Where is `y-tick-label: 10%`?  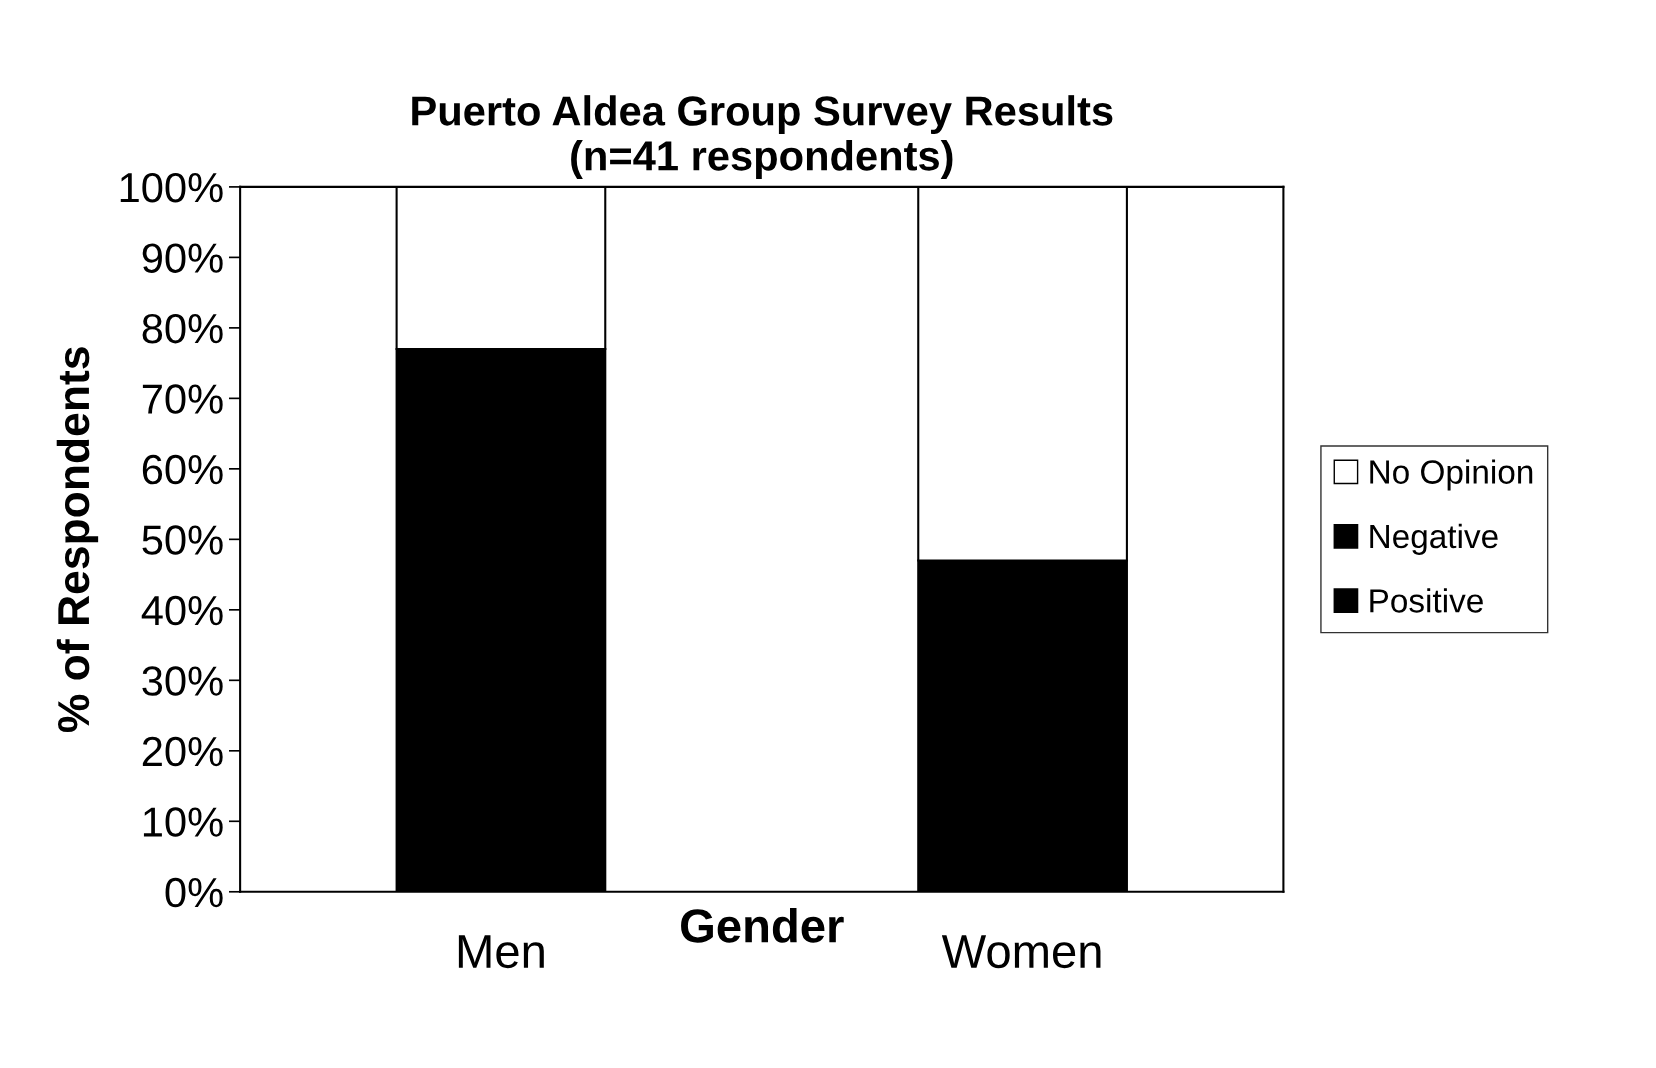 y-tick-label: 10% is located at coordinates (183, 822).